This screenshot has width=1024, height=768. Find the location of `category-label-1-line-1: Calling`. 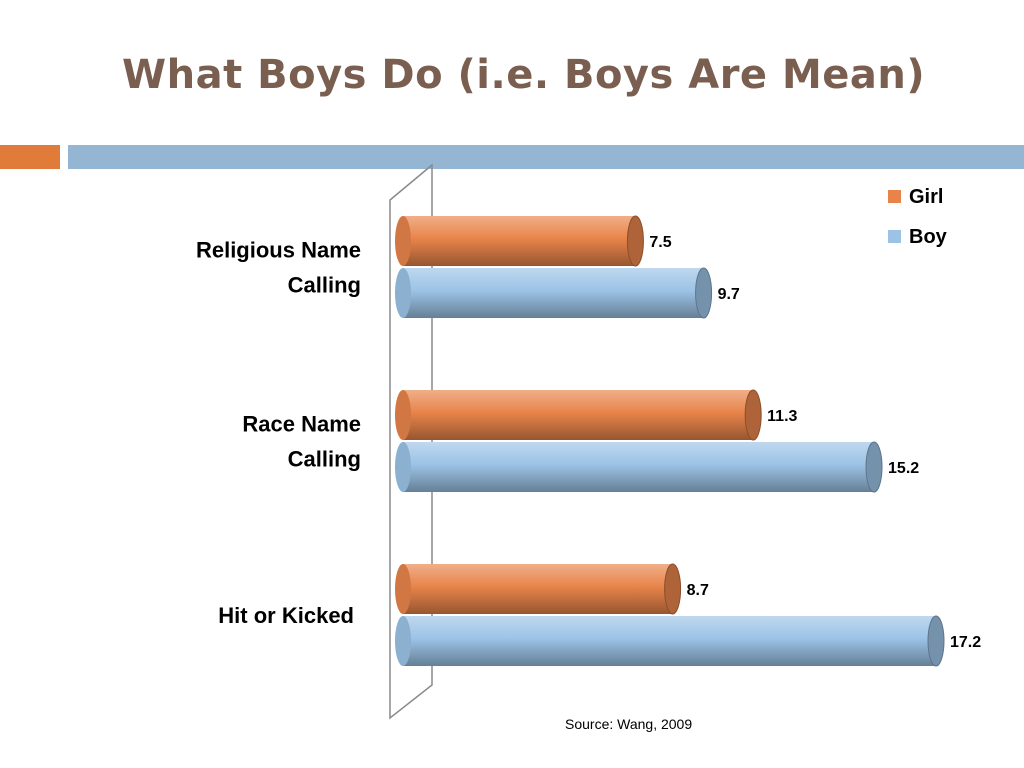

category-label-1-line-1: Calling is located at coordinates (324, 459).